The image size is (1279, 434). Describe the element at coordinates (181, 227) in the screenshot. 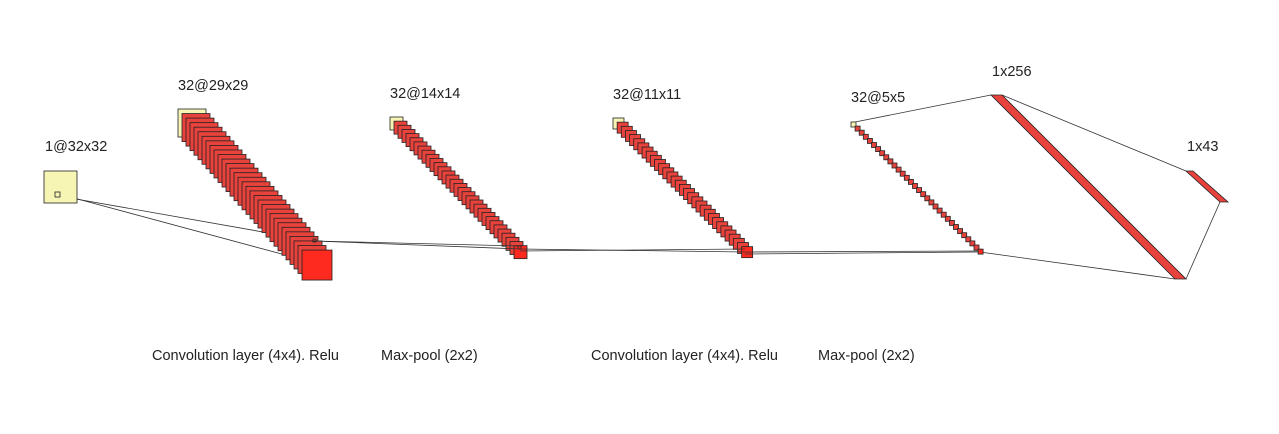

I see `connection-input-conv1` at that location.